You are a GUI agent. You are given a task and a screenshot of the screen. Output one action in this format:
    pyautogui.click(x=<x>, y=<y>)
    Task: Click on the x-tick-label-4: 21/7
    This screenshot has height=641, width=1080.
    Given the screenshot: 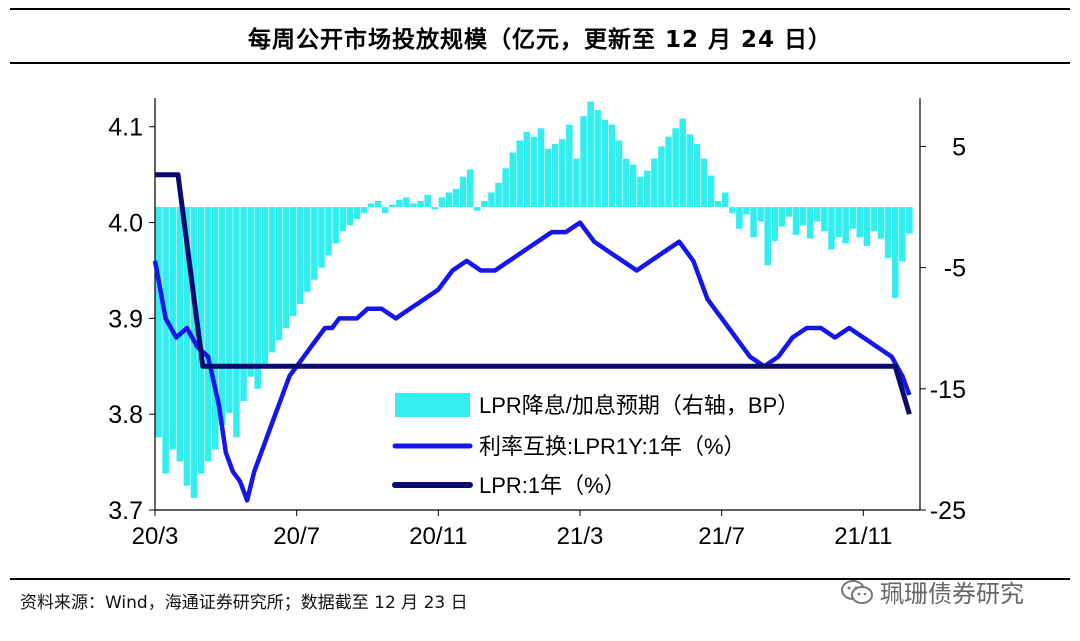 What is the action you would take?
    pyautogui.click(x=721, y=536)
    